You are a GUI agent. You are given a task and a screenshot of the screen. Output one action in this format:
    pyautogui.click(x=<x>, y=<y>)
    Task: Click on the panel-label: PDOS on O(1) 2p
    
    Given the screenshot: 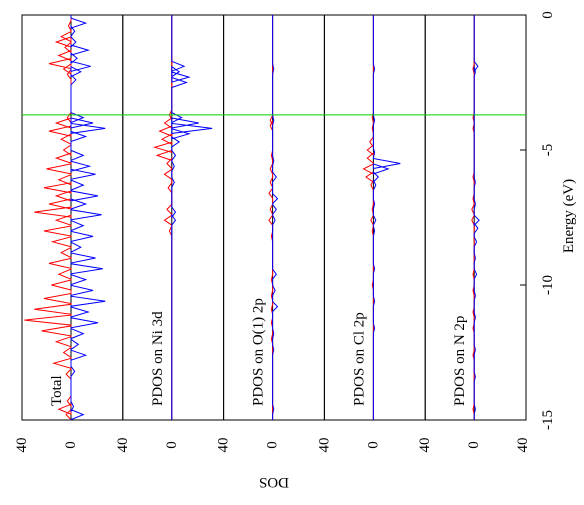 What is the action you would take?
    pyautogui.click(x=259, y=352)
    